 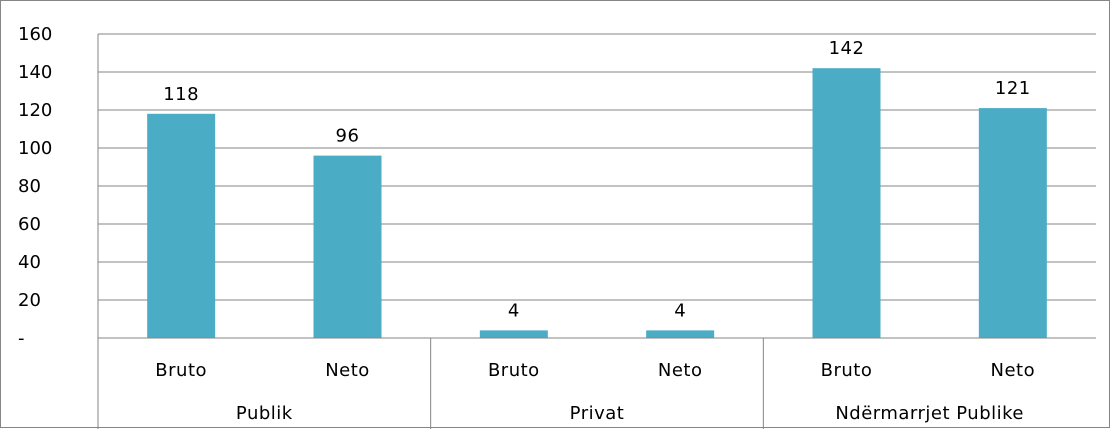 I want to click on y-axis-tick-labels: - 20 40 60 80 100 120 140 160, so click(x=35, y=186).